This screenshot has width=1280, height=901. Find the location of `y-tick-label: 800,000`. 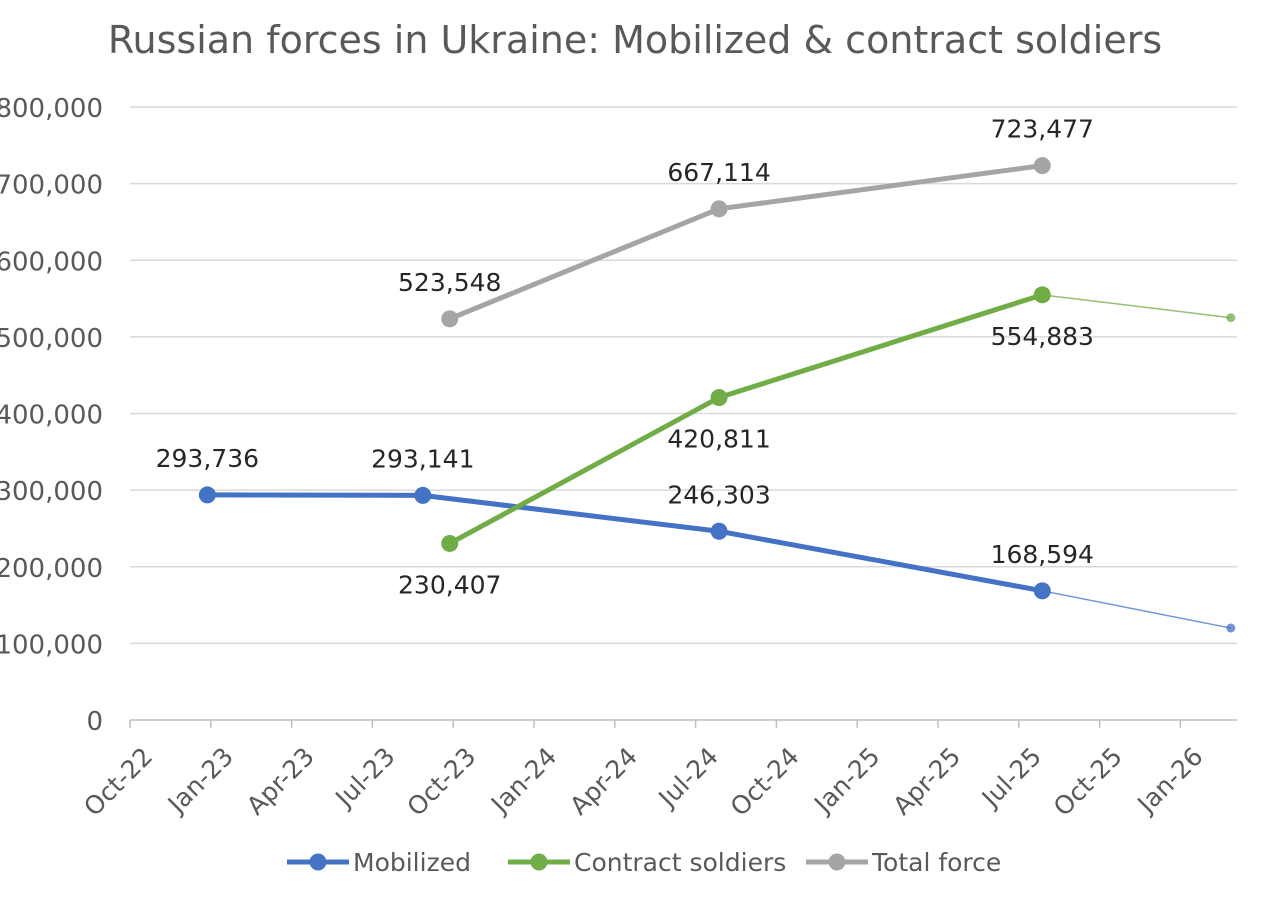

y-tick-label: 800,000 is located at coordinates (51, 109).